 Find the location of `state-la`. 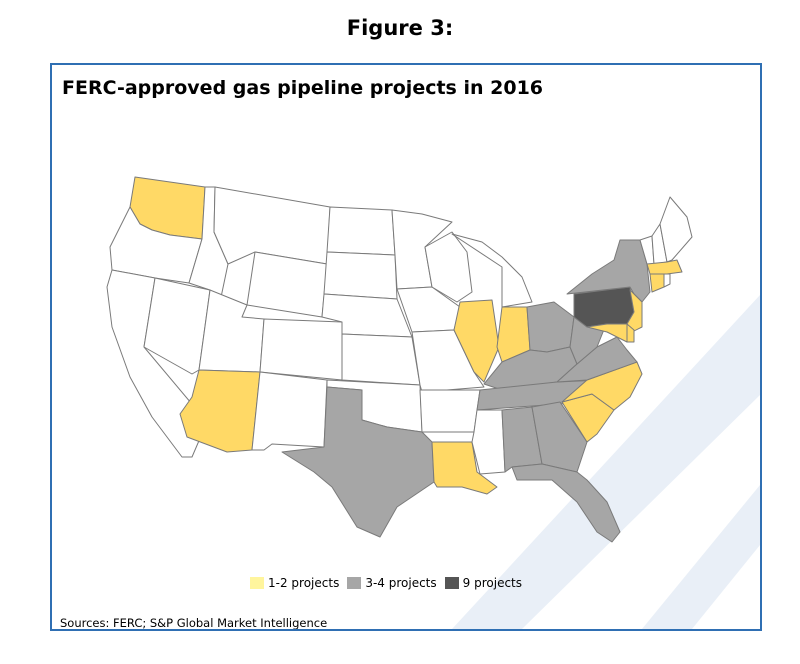

state-la is located at coordinates (464, 468).